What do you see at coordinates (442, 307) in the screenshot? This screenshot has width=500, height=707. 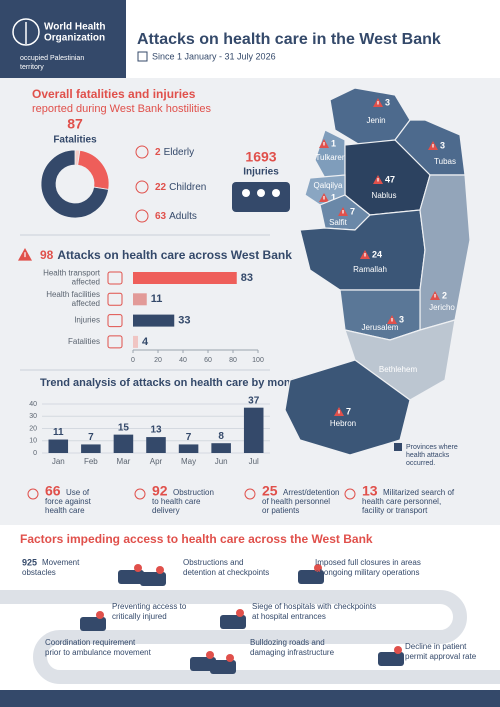 I see `region-name: Jericho` at bounding box center [442, 307].